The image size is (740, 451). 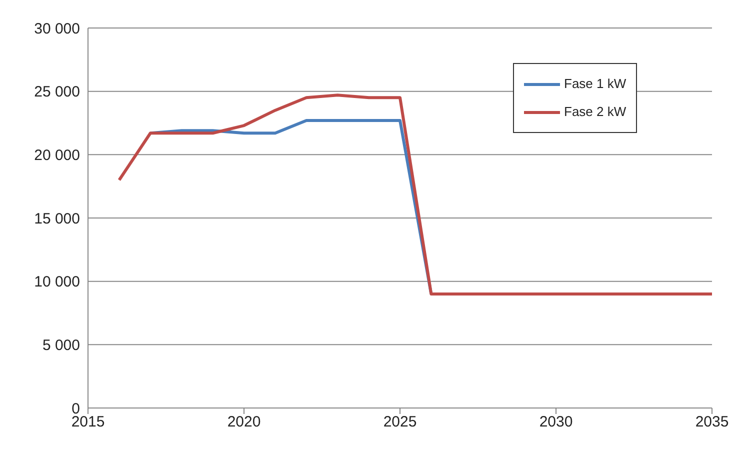 What do you see at coordinates (595, 84) in the screenshot?
I see `legend-label: Fase 1 kW` at bounding box center [595, 84].